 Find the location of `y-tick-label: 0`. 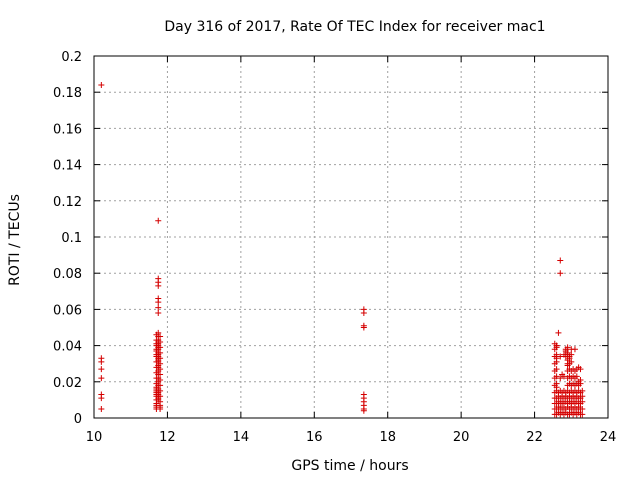

y-tick-label: 0 is located at coordinates (78, 419).